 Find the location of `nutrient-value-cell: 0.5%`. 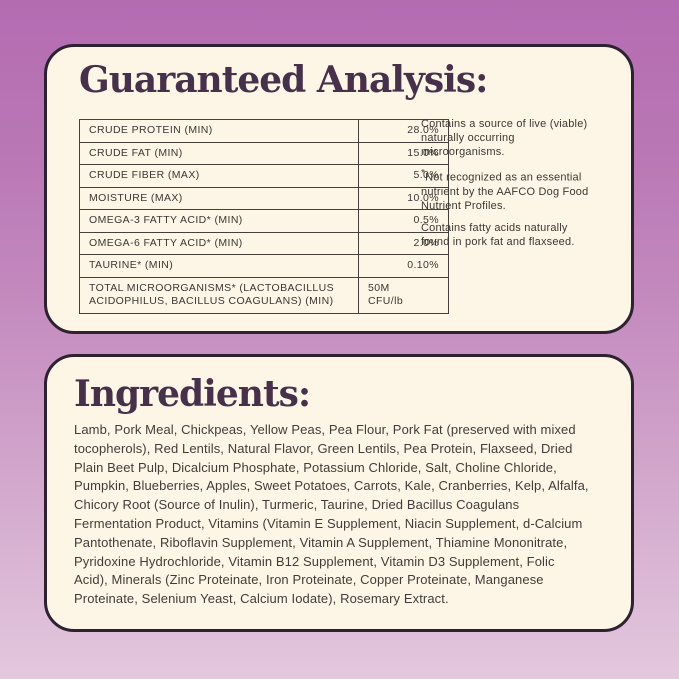

nutrient-value-cell: 0.5% is located at coordinates (403, 221).